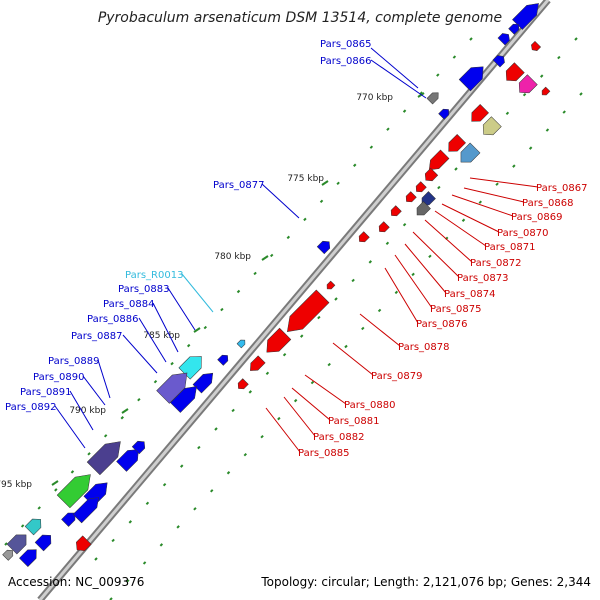 The height and width of the screenshot is (600, 600). Describe the element at coordinates (495, 263) in the screenshot. I see `reverse-gene-label: Pars_0872` at that location.